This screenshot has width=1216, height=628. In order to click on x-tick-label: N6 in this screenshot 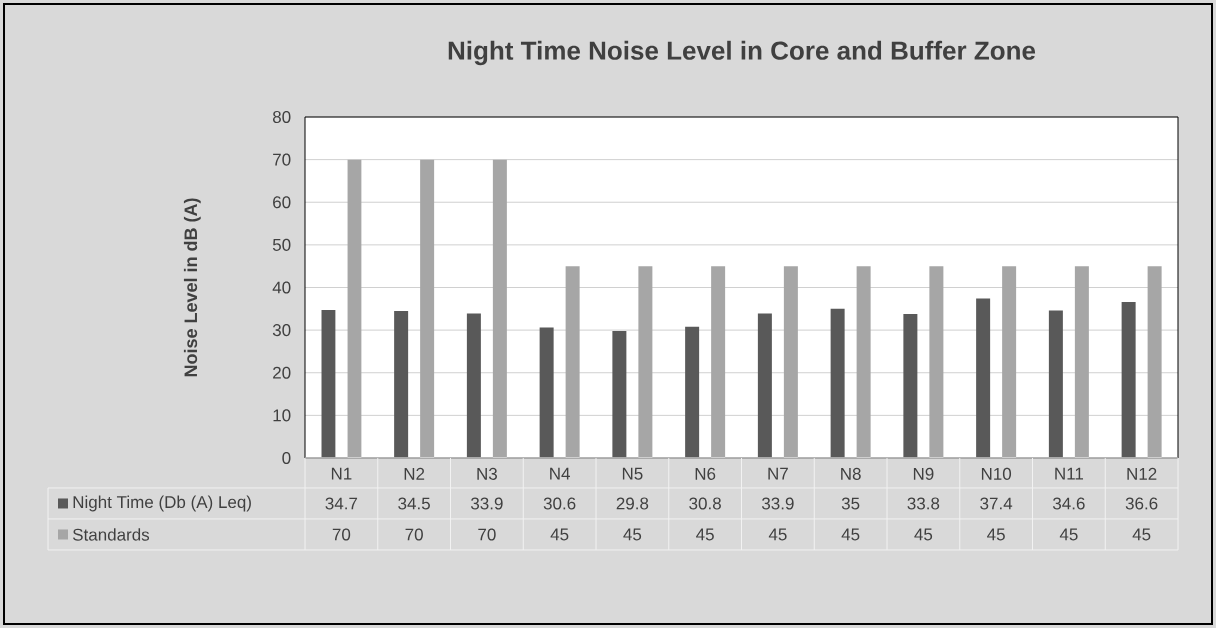, I will do `click(705, 473)`.